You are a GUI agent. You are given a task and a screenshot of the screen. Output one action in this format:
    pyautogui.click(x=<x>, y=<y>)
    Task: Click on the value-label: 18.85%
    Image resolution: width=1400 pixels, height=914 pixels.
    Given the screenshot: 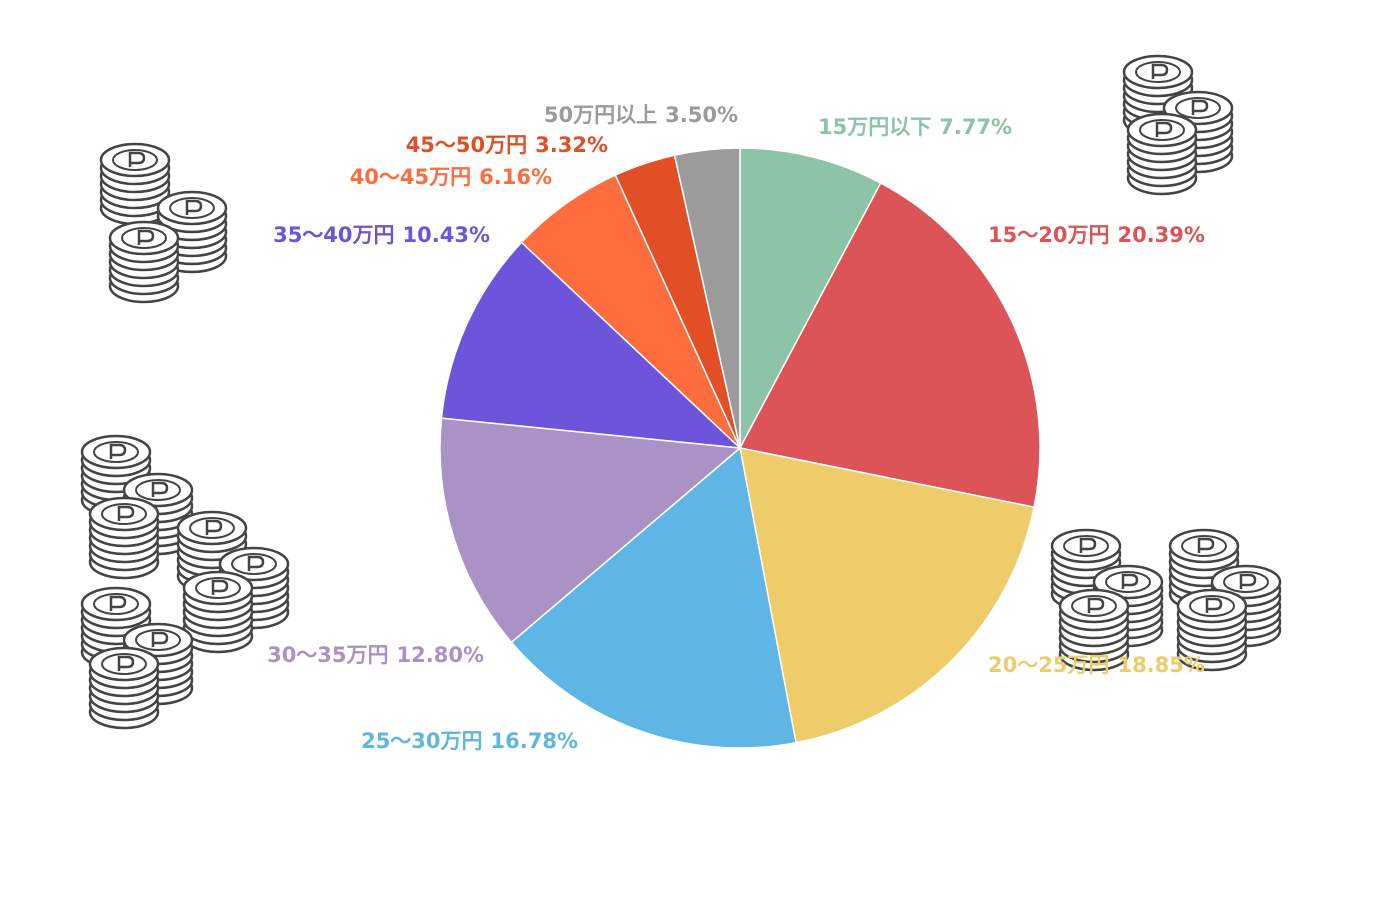 What is the action you would take?
    pyautogui.click(x=1160, y=665)
    